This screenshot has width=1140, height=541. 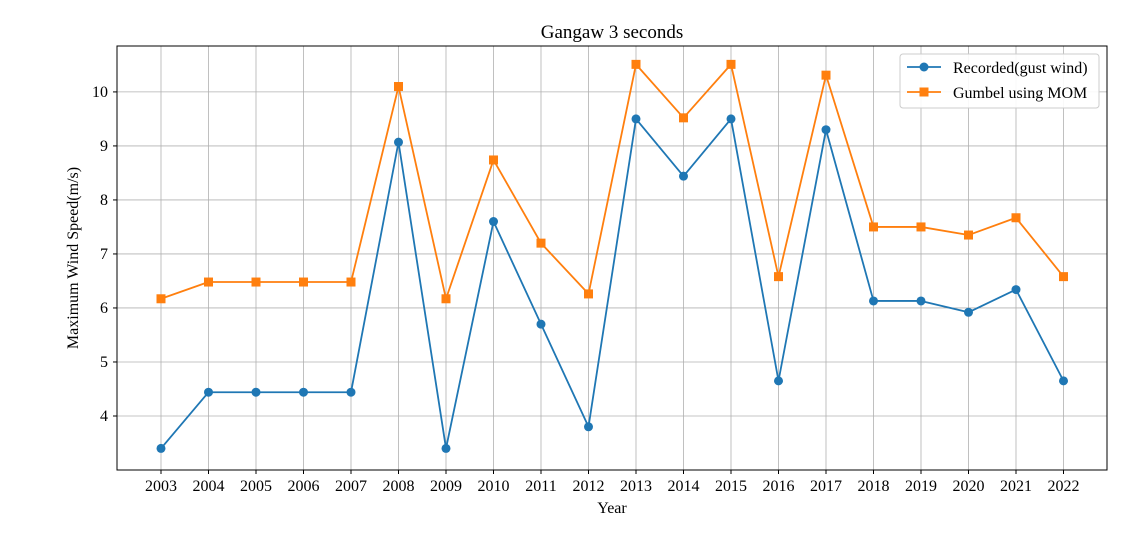 I want to click on legend-marker-recorded, so click(x=924, y=67).